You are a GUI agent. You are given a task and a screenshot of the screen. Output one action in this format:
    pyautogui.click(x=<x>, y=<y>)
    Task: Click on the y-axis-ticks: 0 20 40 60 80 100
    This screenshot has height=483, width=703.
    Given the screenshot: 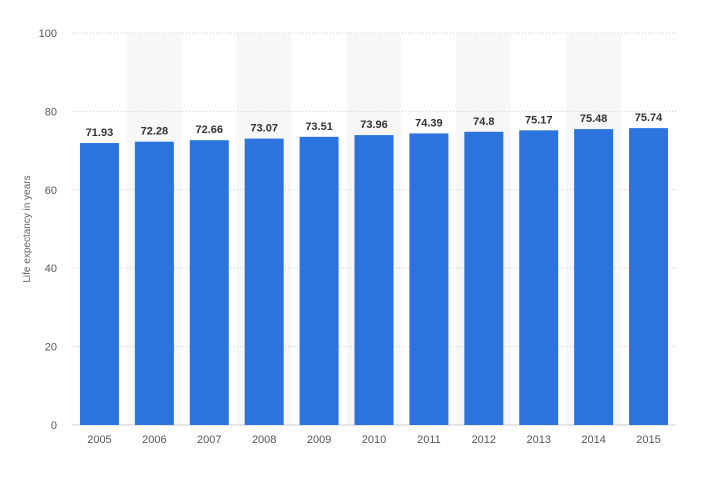 What is the action you would take?
    pyautogui.click(x=48, y=230)
    